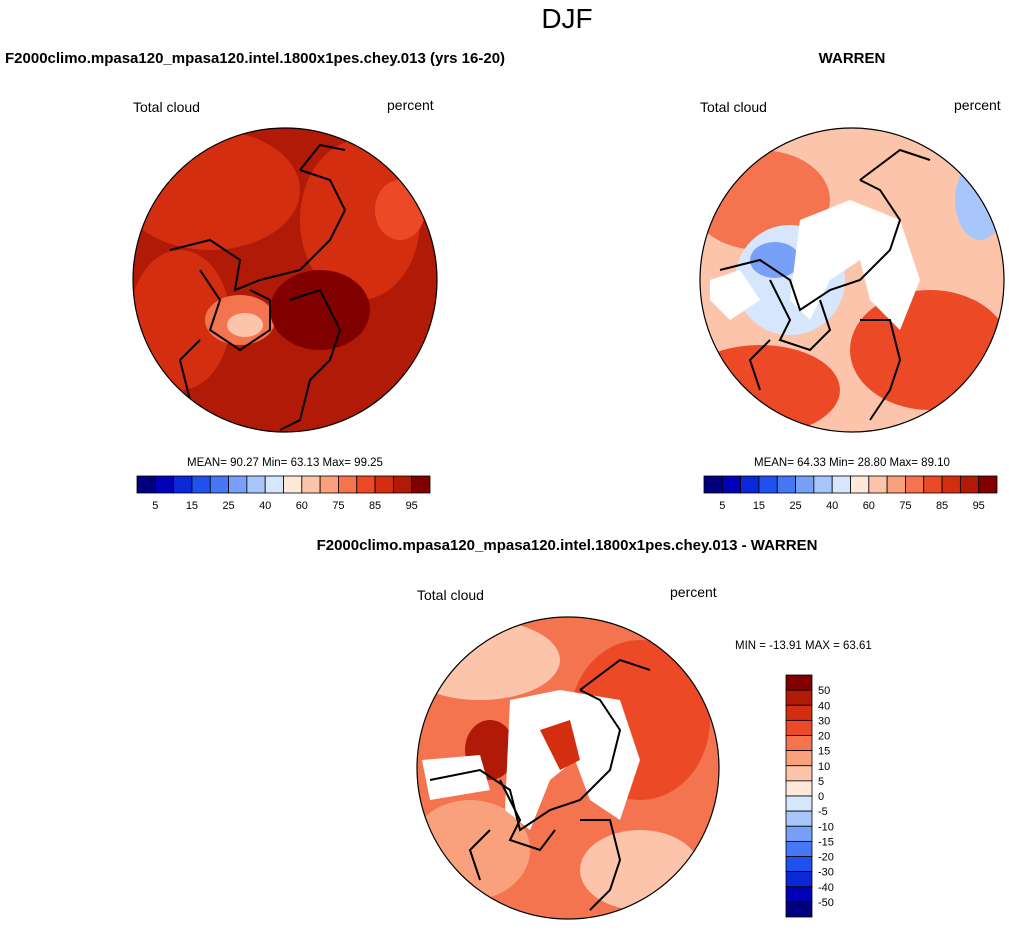 The height and width of the screenshot is (932, 1009). I want to click on panel-title: WARREN, so click(852, 58).